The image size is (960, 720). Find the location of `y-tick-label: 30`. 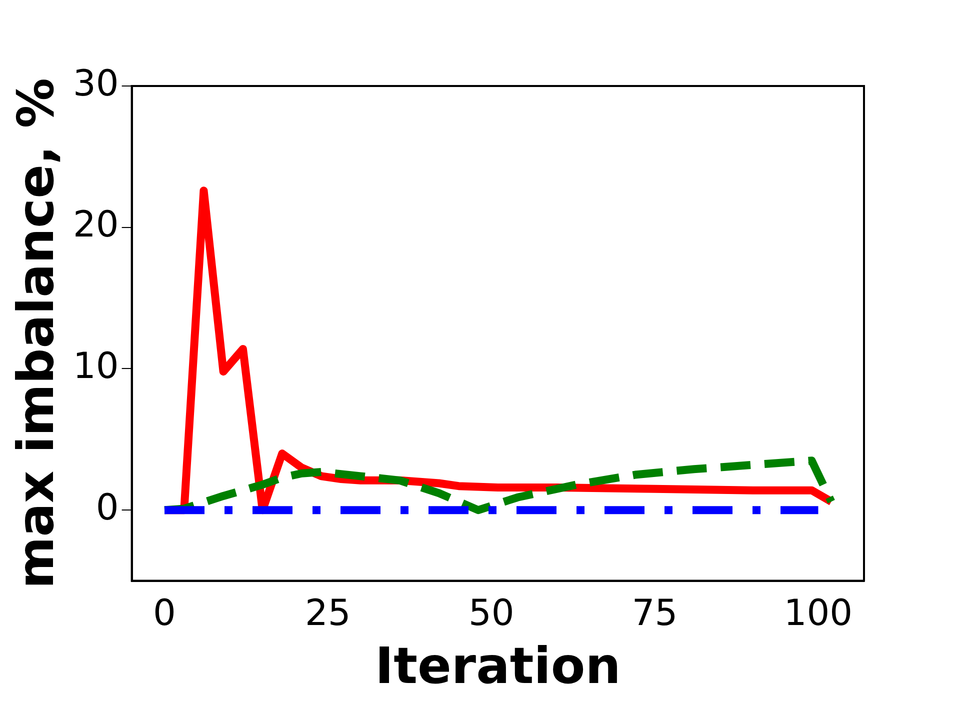

y-tick-label: 30 is located at coordinates (95, 83).